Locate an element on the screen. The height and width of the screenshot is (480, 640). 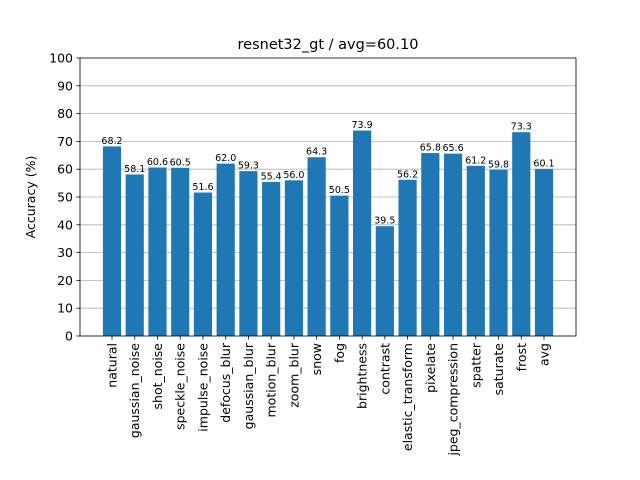
y-axis: 0 10 20 30 40 50 60 70 80 90 100 is located at coordinates (64, 197).